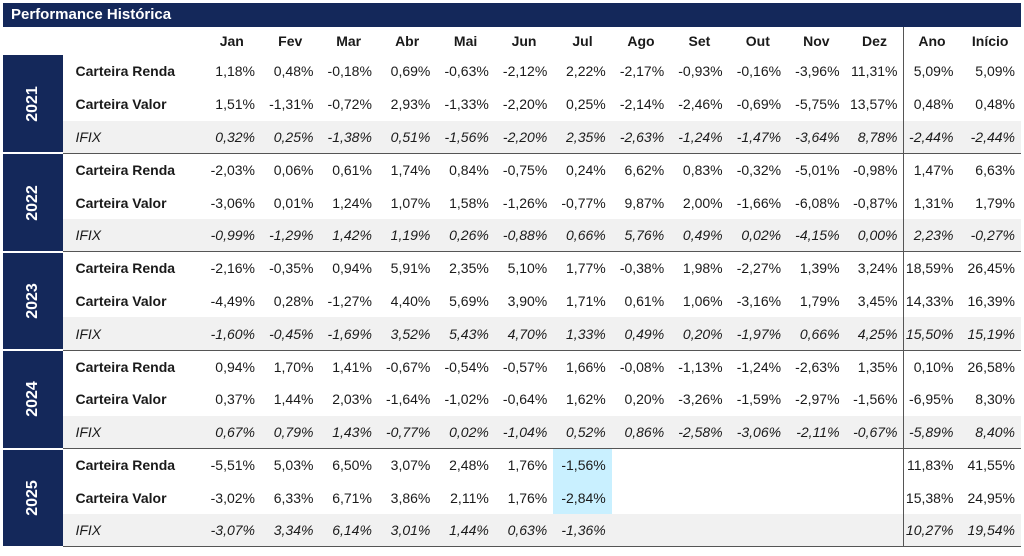  Describe the element at coordinates (465, 235) in the screenshot. I see `value-cell: 0,26%` at that location.